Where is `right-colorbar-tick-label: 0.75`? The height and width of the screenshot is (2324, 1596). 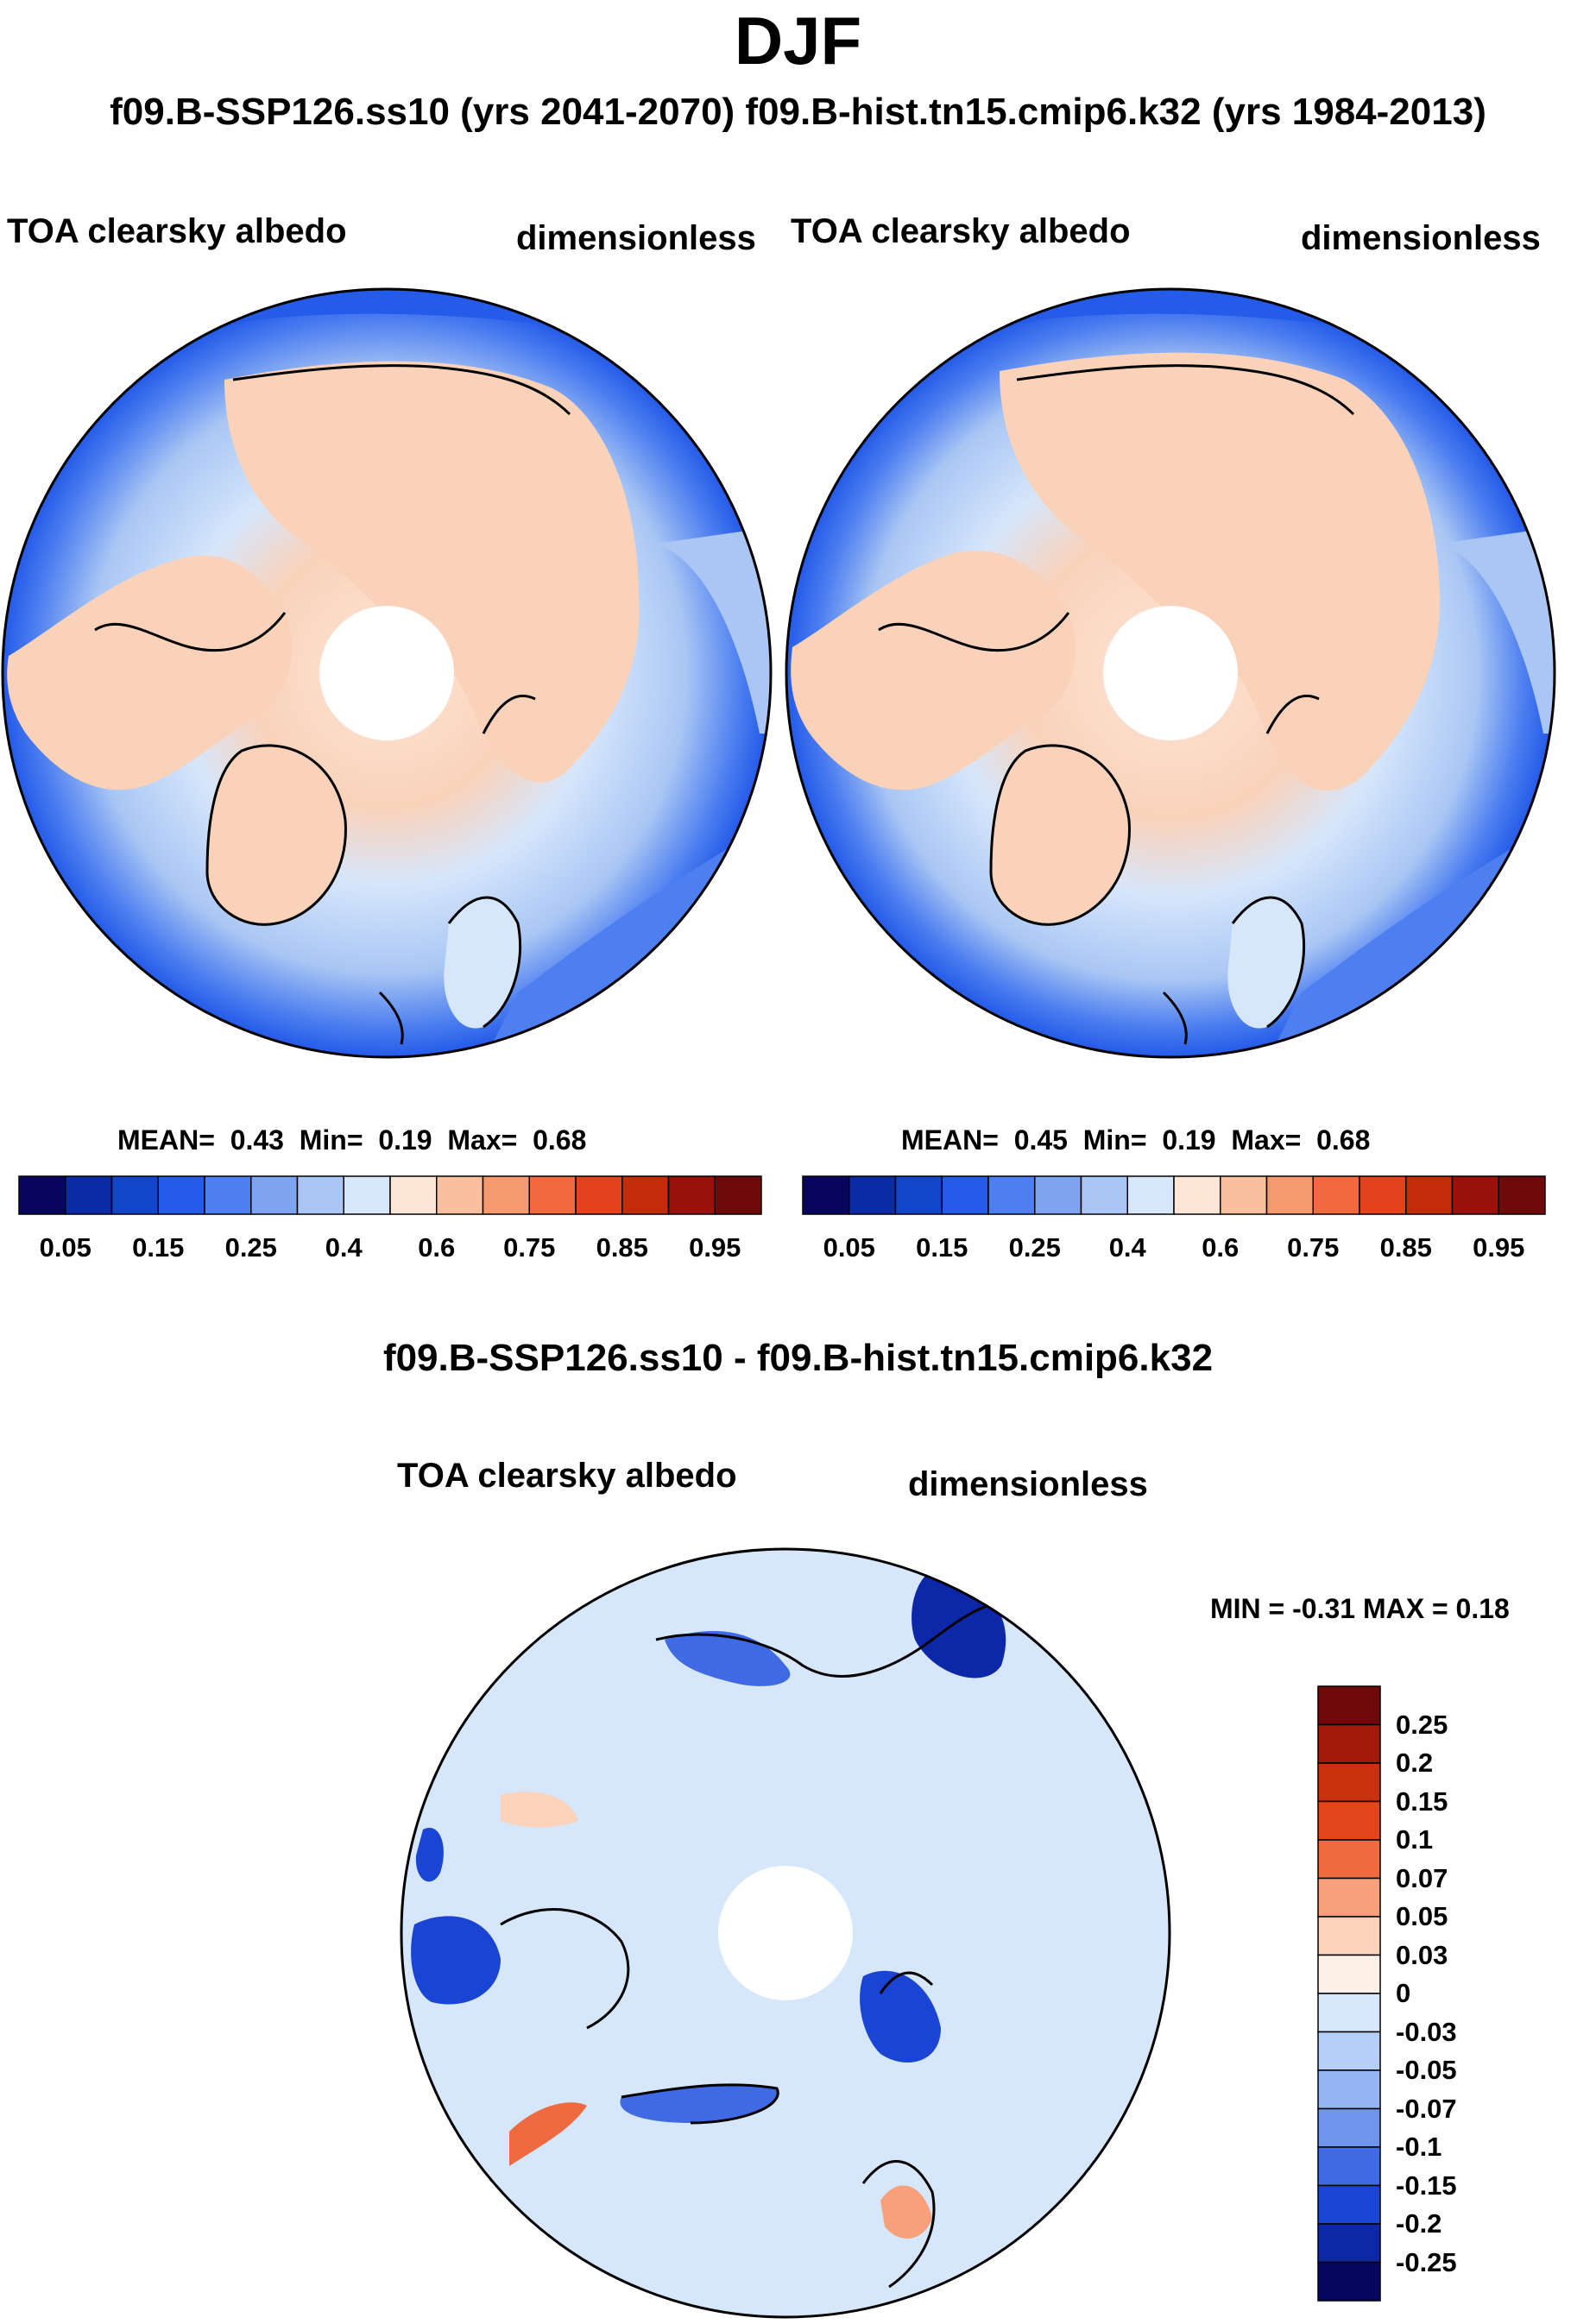 right-colorbar-tick-label: 0.75 is located at coordinates (1313, 1247).